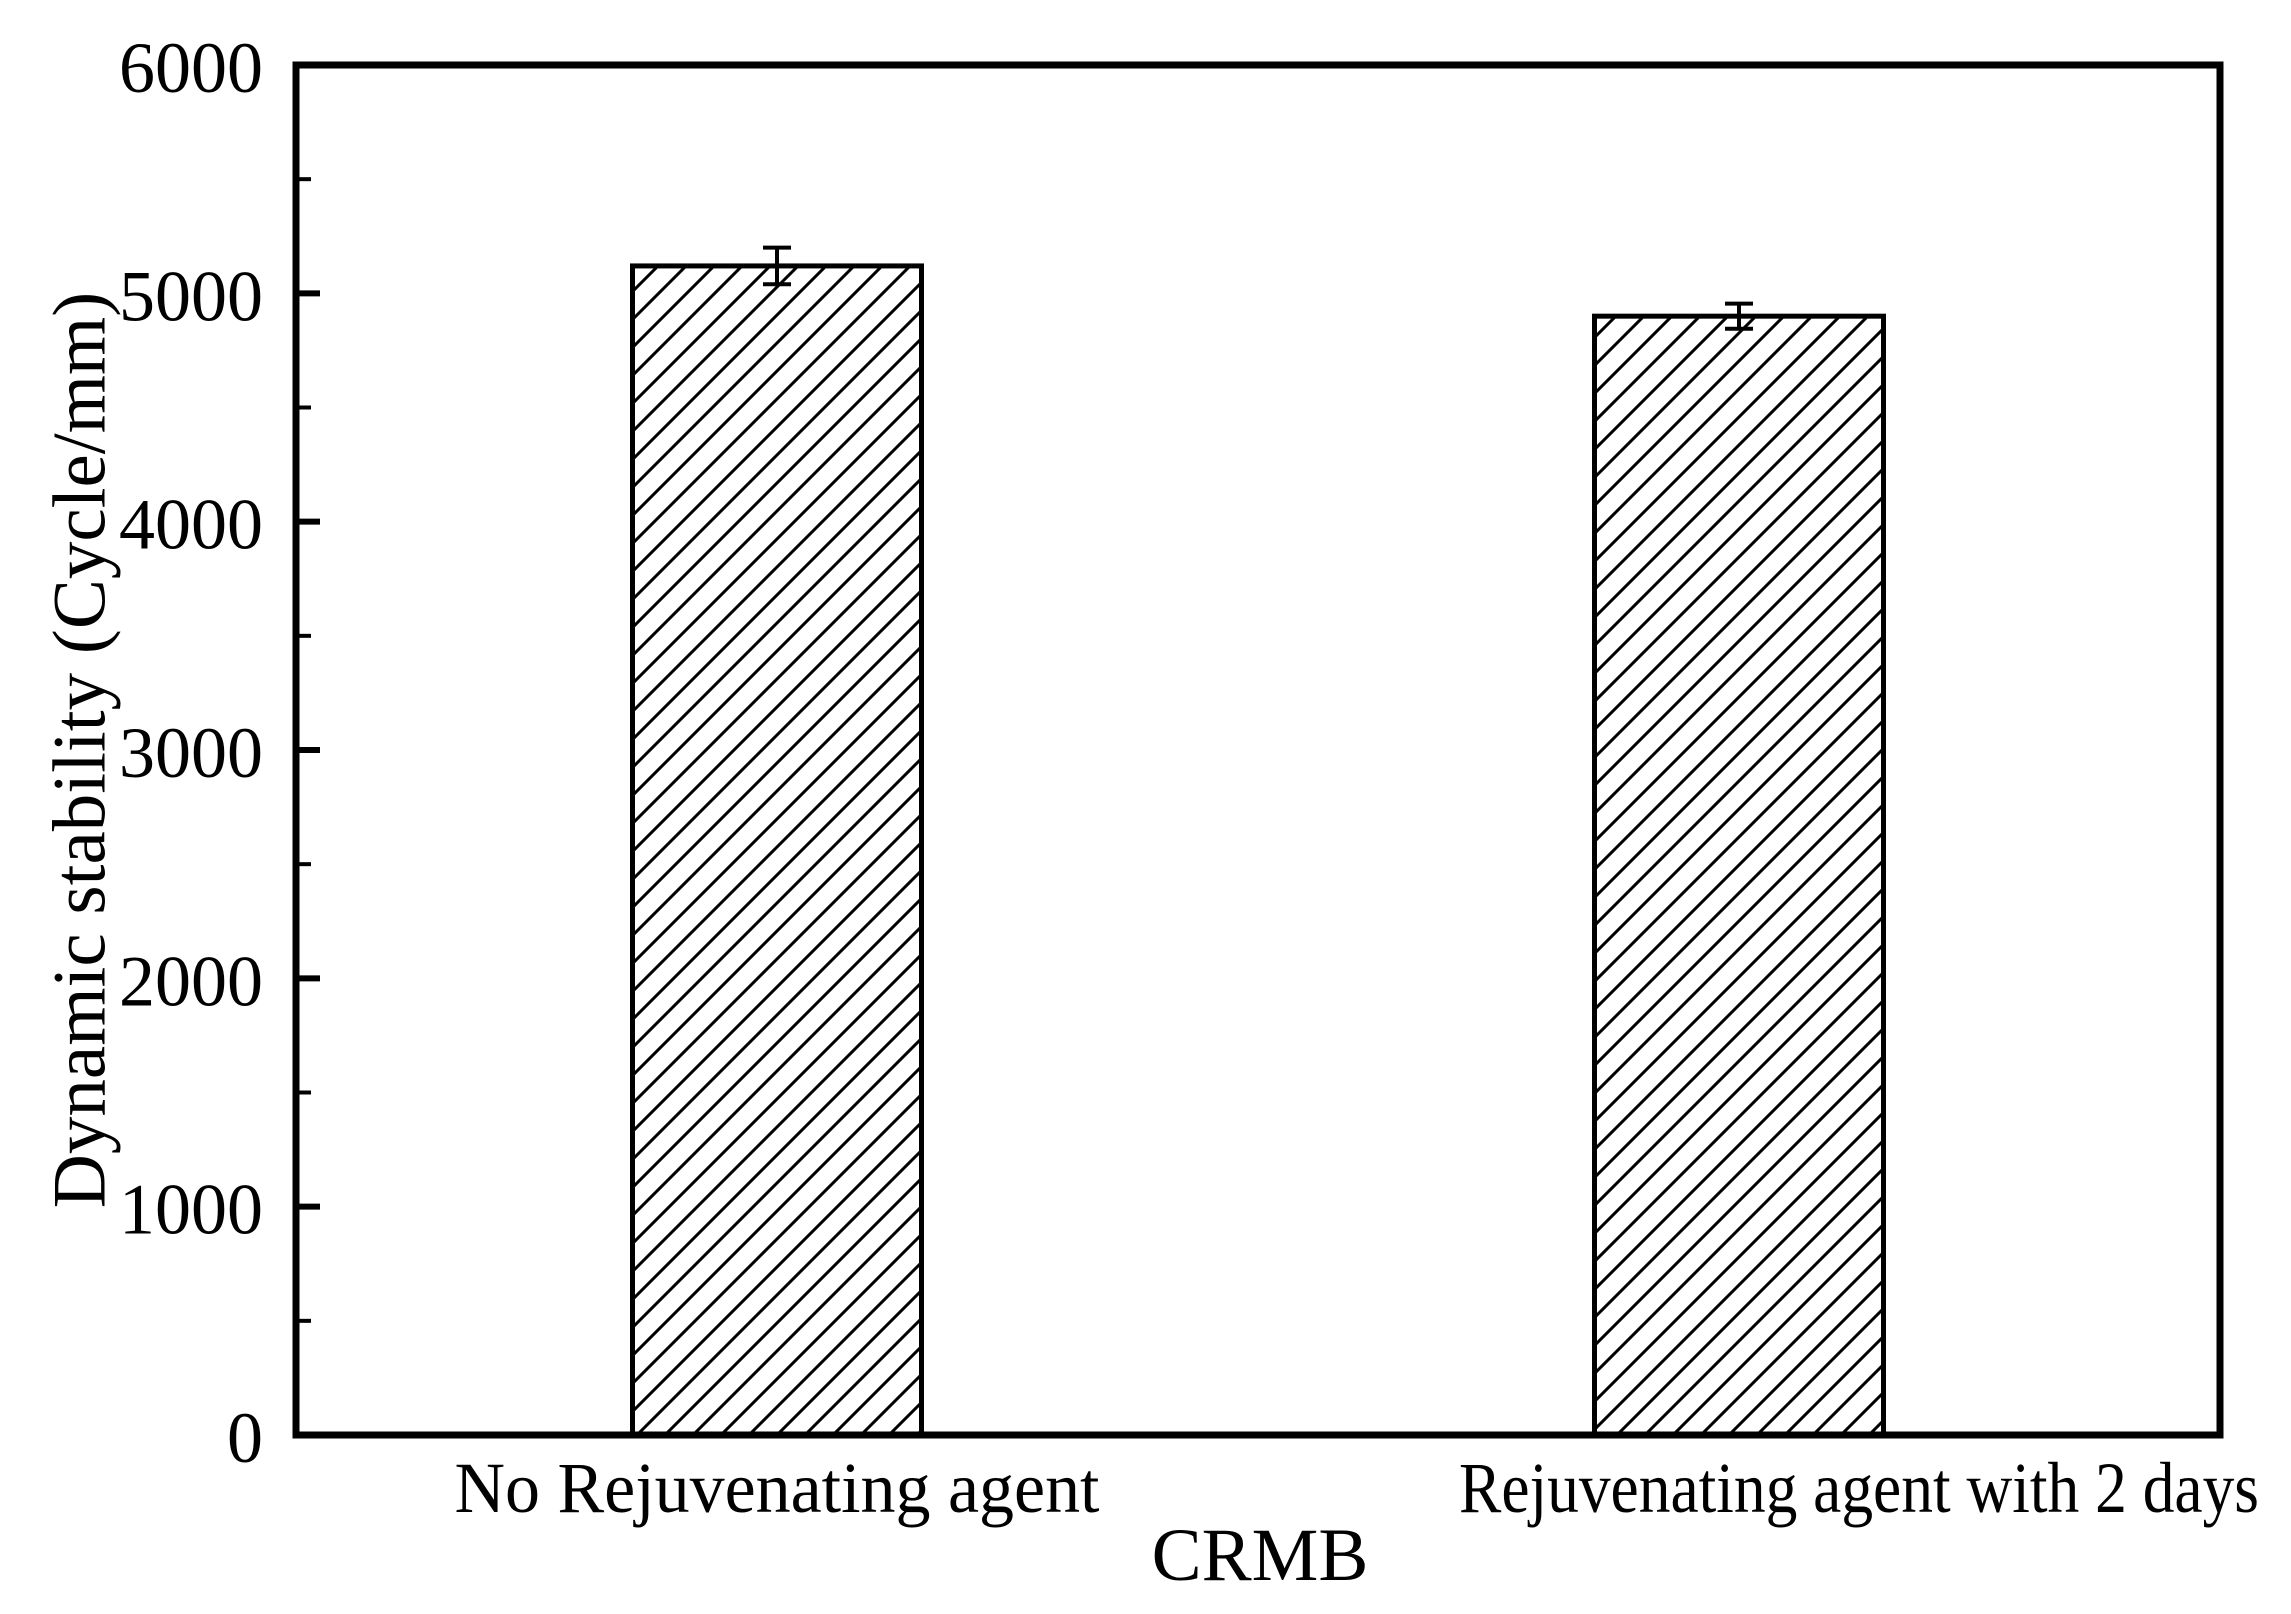  Describe the element at coordinates (191, 981) in the screenshot. I see `y-tick-label: 2000` at that location.